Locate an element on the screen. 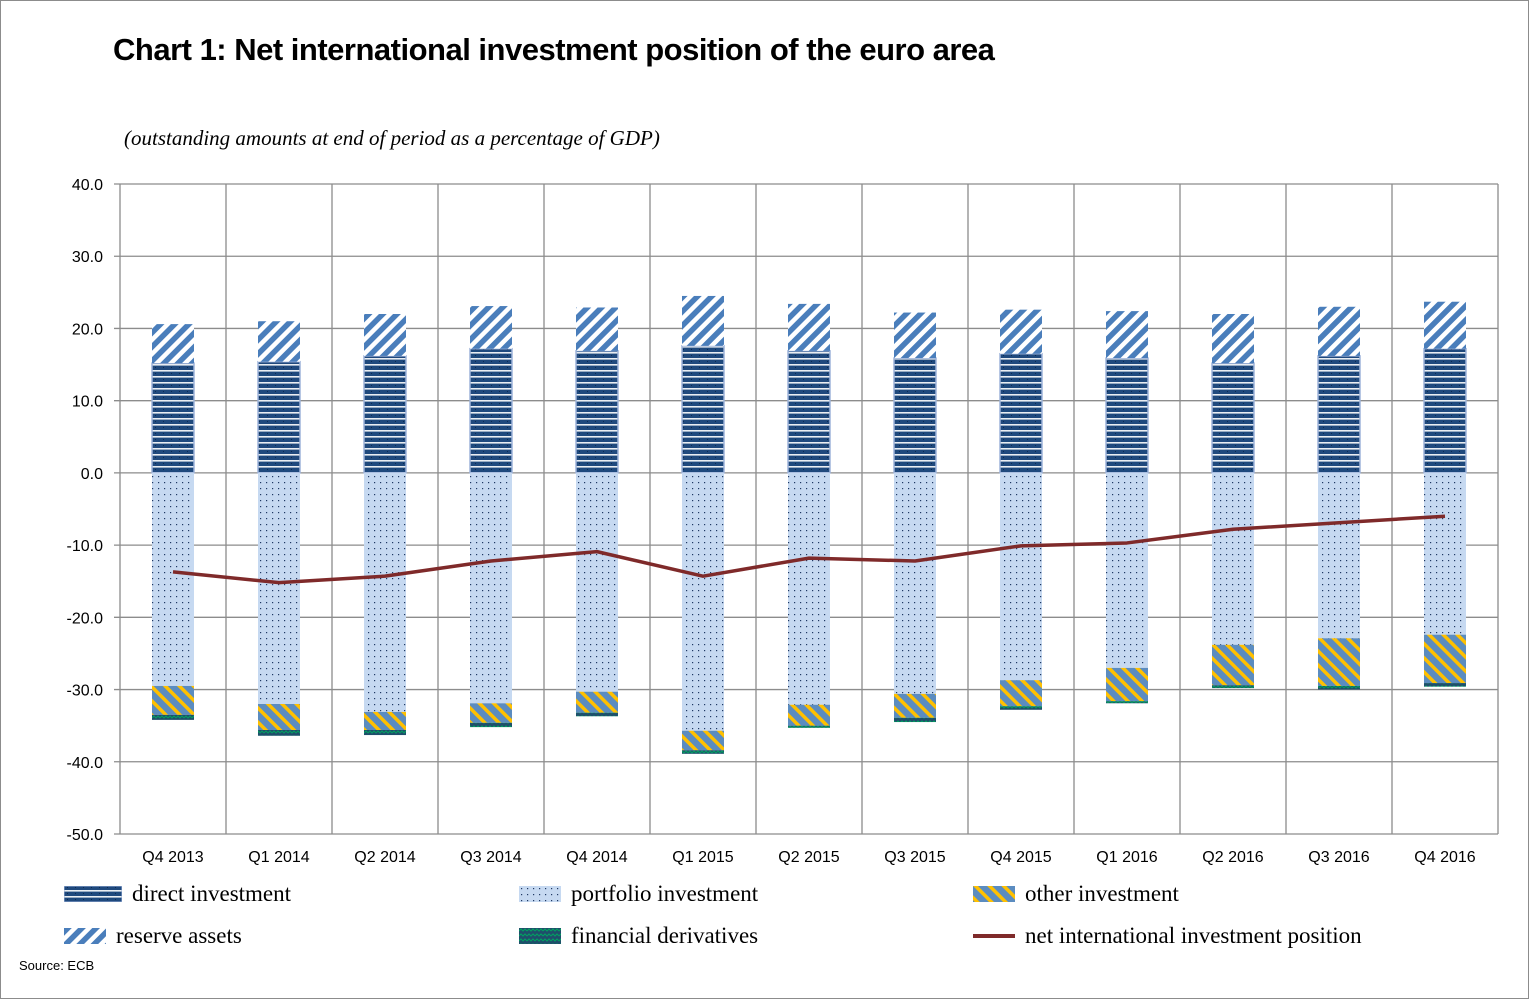 The width and height of the screenshot is (1529, 999). legend-label: net international investment position is located at coordinates (1193, 935).